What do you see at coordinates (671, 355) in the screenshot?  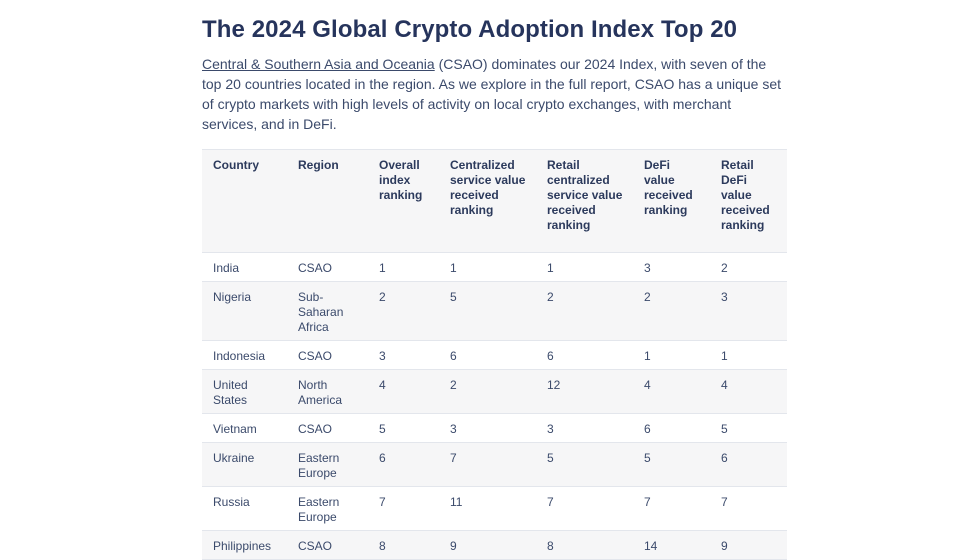 I see `cell-defi-ranking: 1` at bounding box center [671, 355].